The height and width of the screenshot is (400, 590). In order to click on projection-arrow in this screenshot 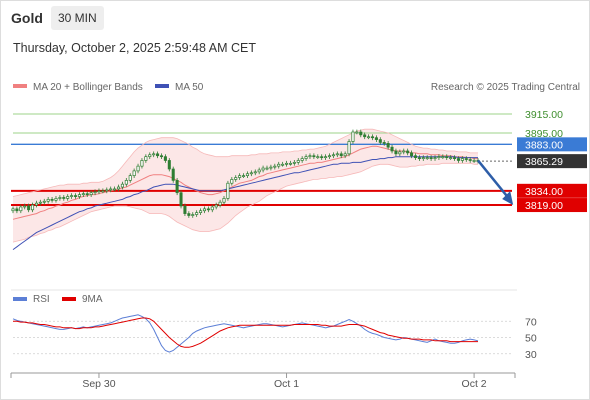, I will do `click(495, 182)`.